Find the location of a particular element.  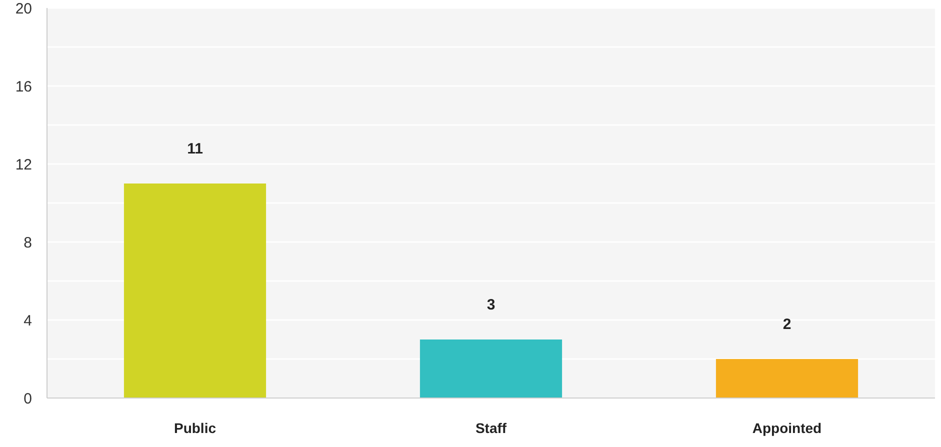

x-tick-label: Public is located at coordinates (195, 428).